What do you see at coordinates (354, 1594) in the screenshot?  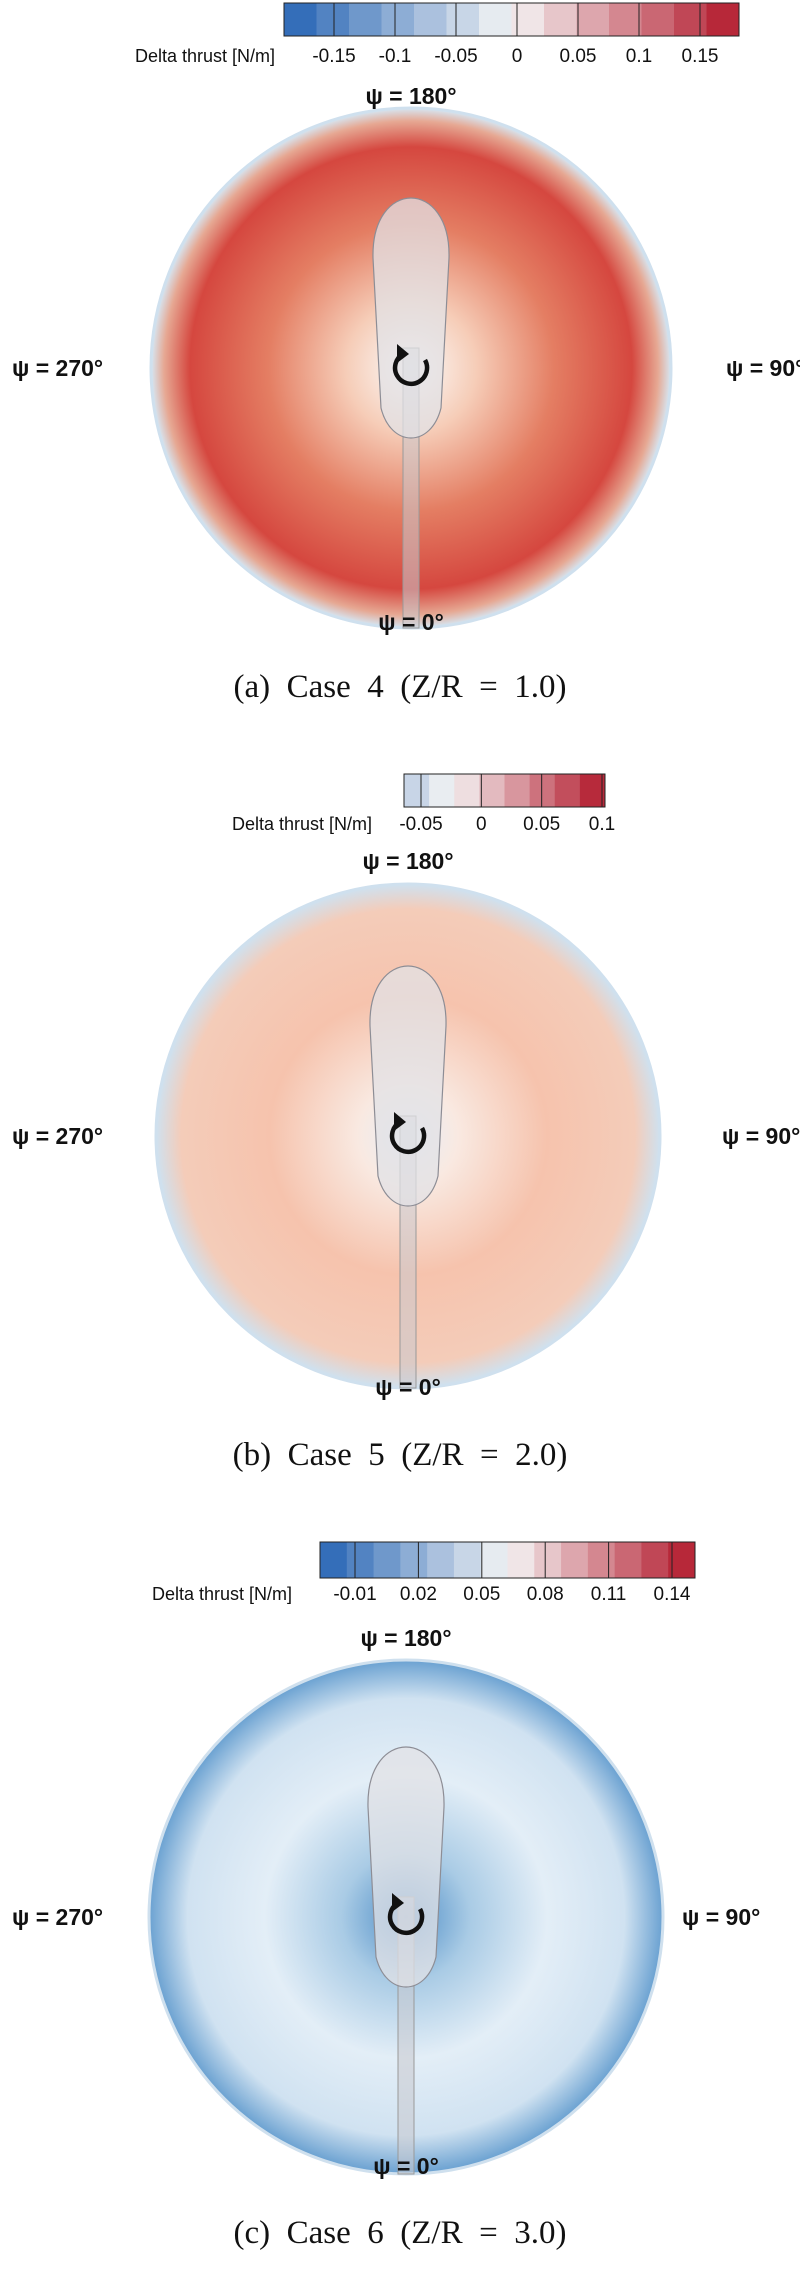 I see `colorbar-tick-label: -0.01` at bounding box center [354, 1594].